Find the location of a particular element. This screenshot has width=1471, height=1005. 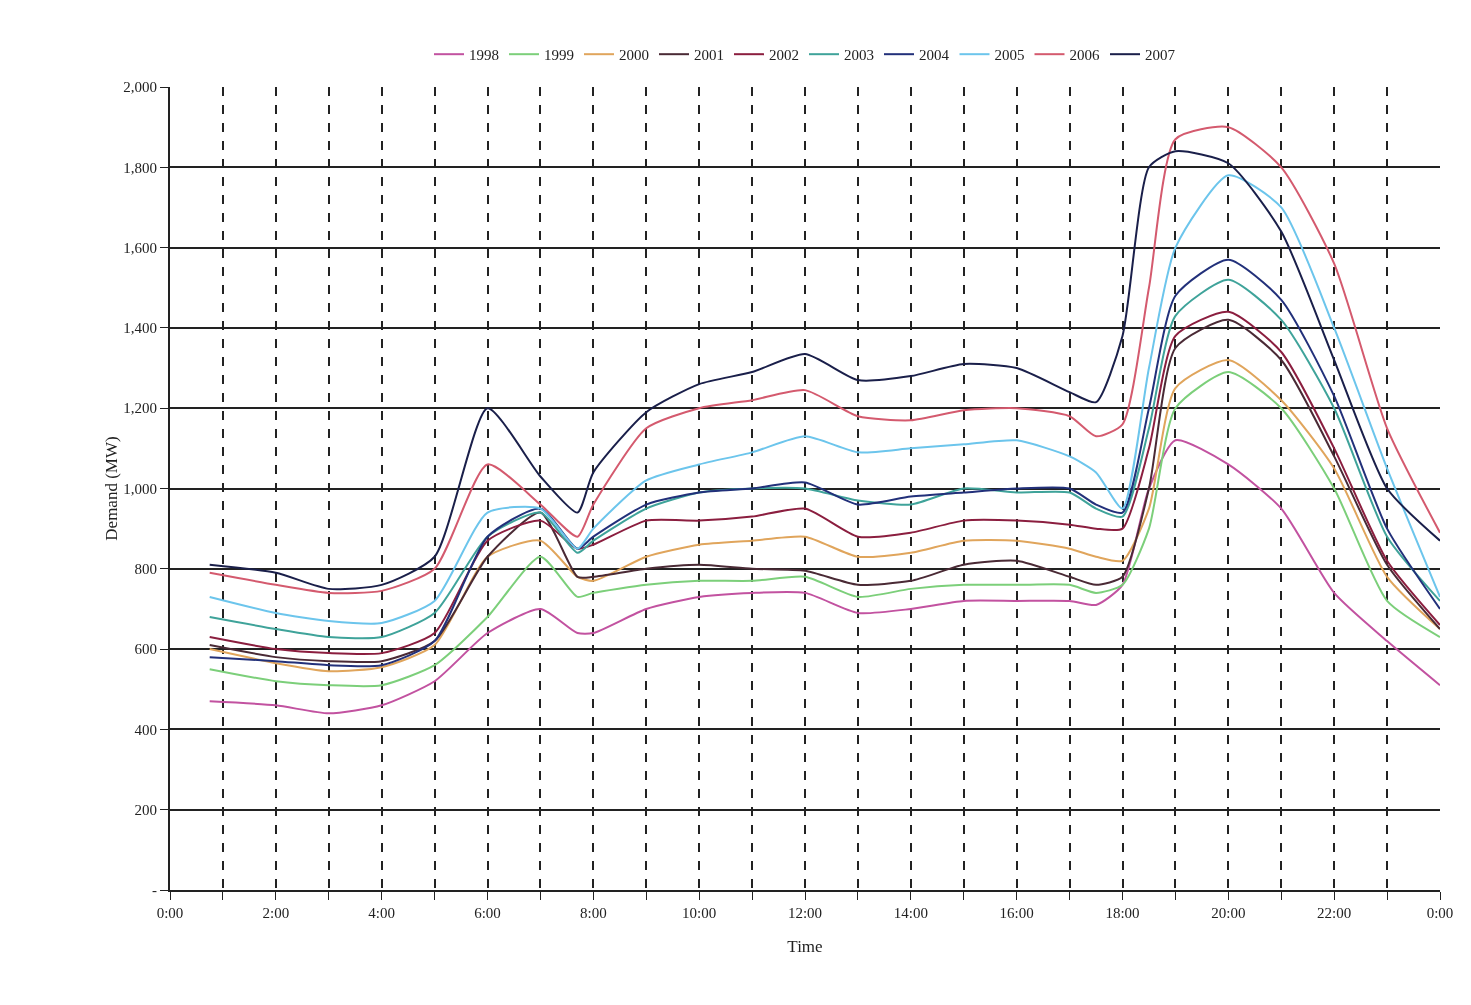

y-tick-label: 1,400 is located at coordinates (140, 328).